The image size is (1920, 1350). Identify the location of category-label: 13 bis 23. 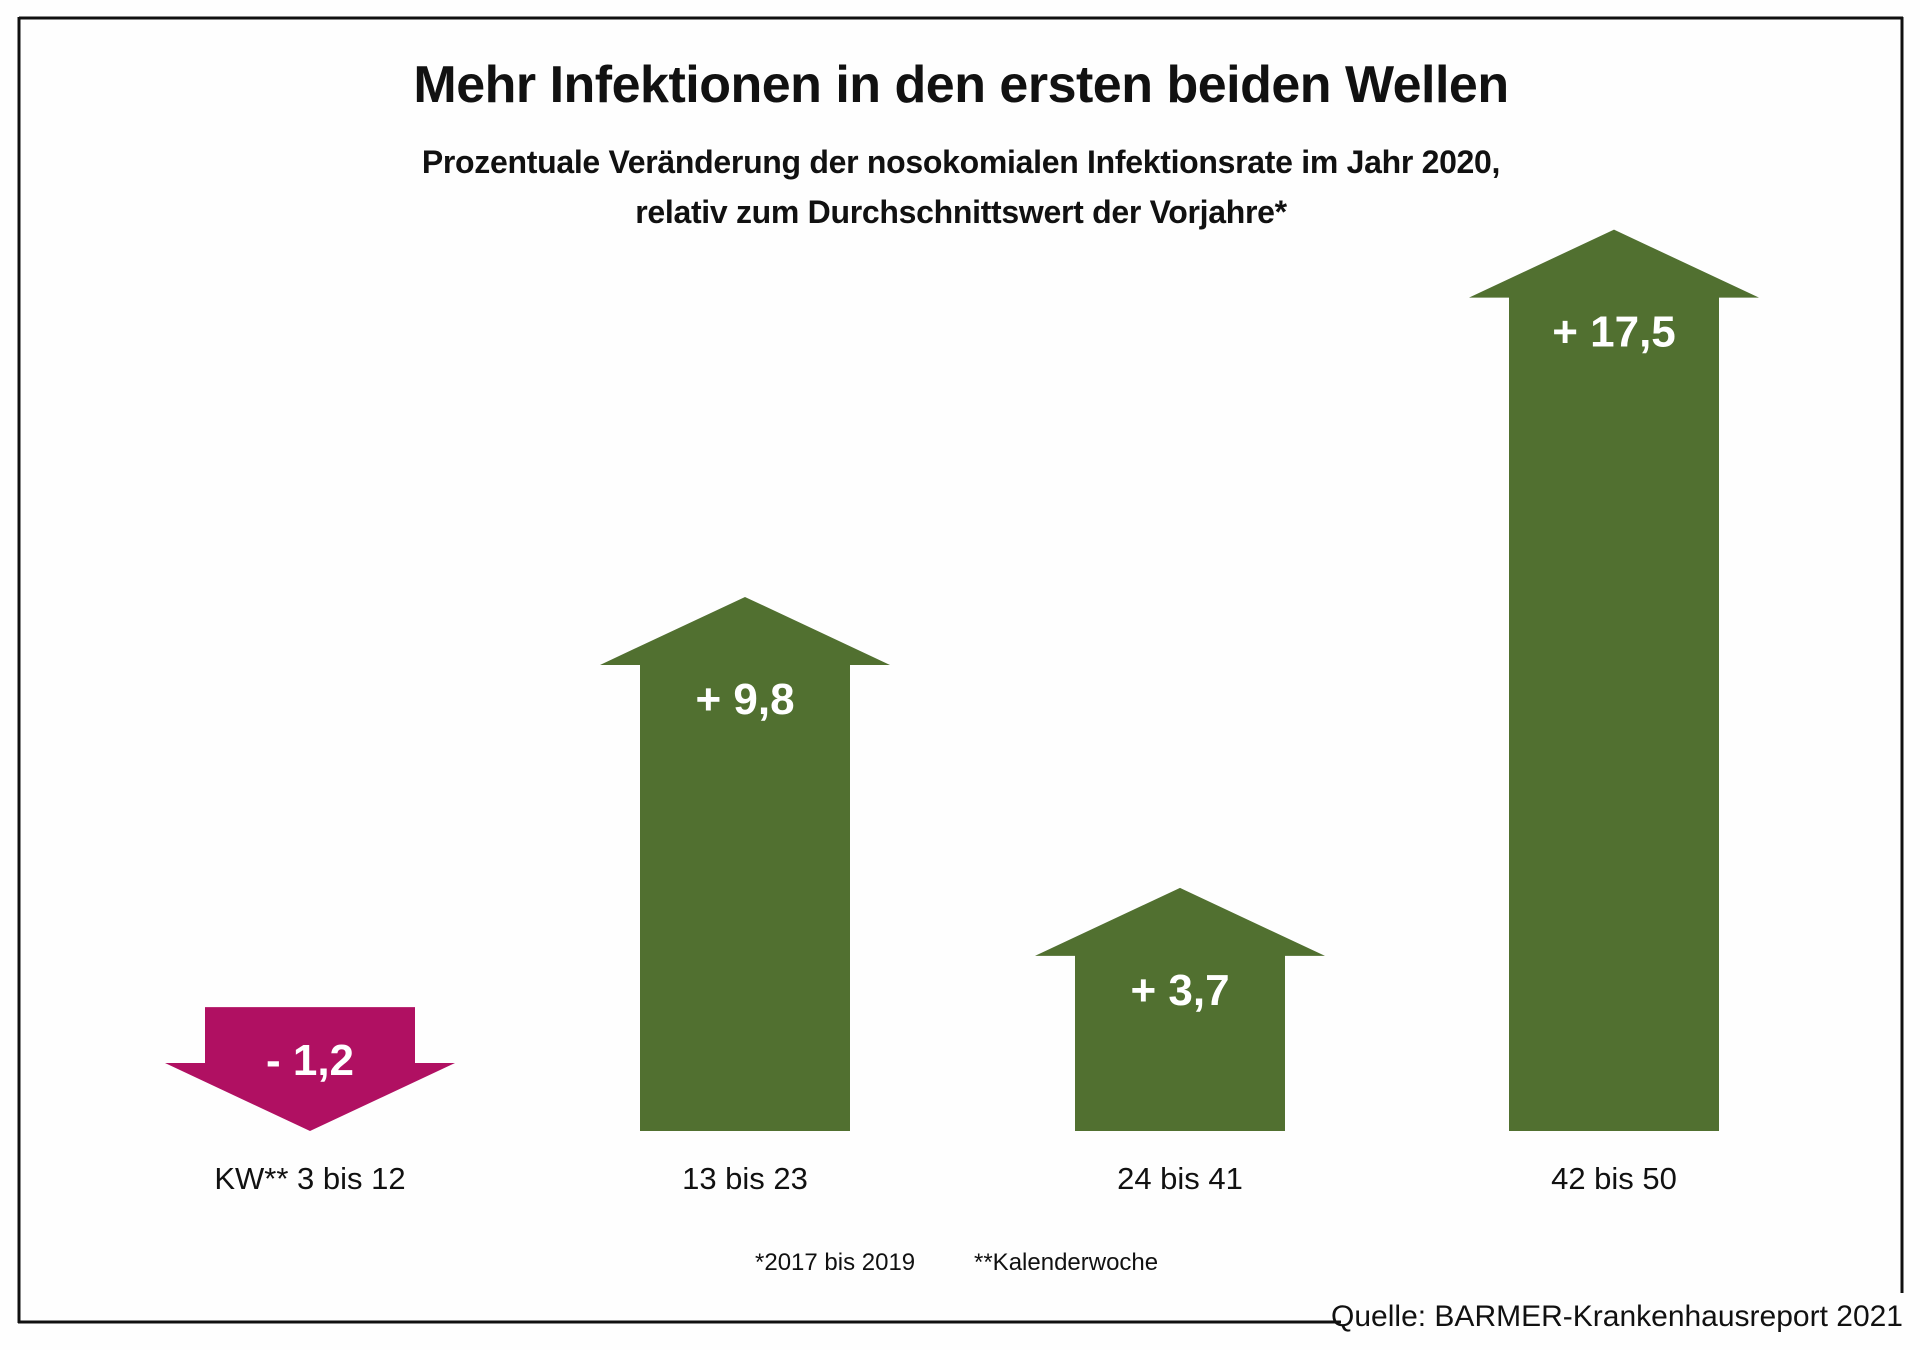
(745, 1178).